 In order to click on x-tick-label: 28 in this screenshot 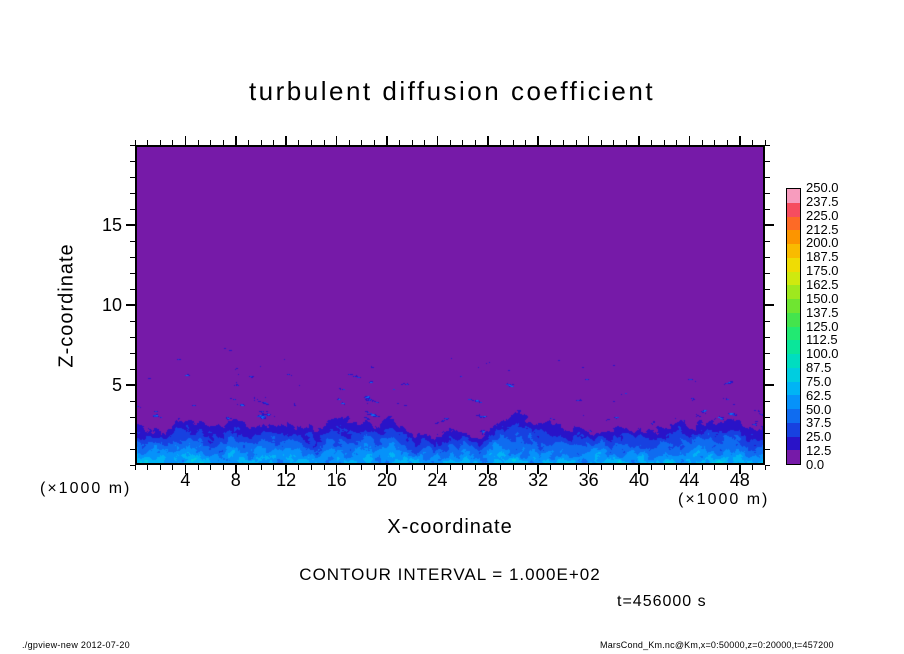, I will do `click(487, 480)`.